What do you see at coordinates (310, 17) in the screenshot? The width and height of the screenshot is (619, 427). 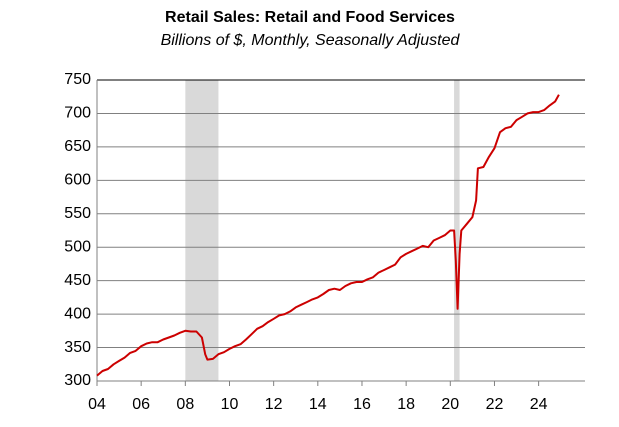 I see `chart-title: Retail Sales: Retail and Food Services` at bounding box center [310, 17].